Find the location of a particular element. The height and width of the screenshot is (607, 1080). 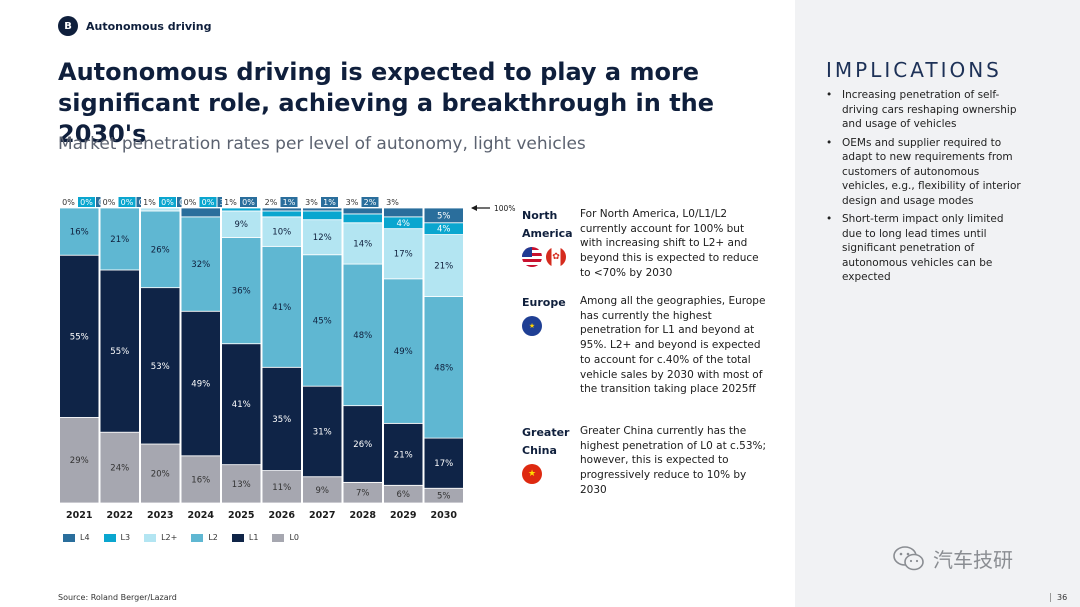

bar-segment-l2plus-2028 is located at coordinates (362, 243).